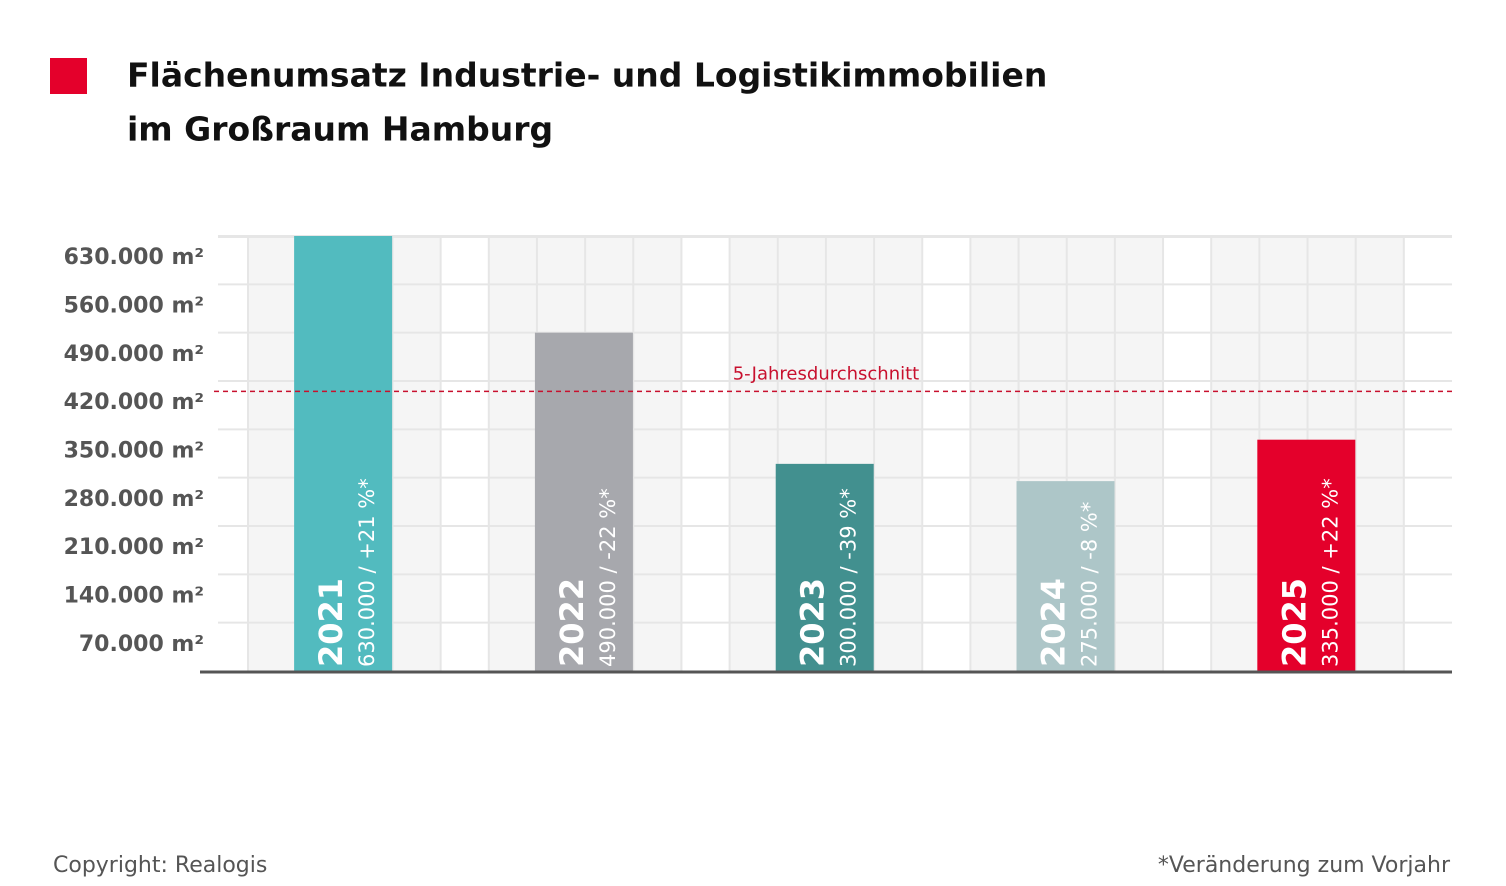  I want to click on y-tick-label: 280.000 m², so click(134, 499).